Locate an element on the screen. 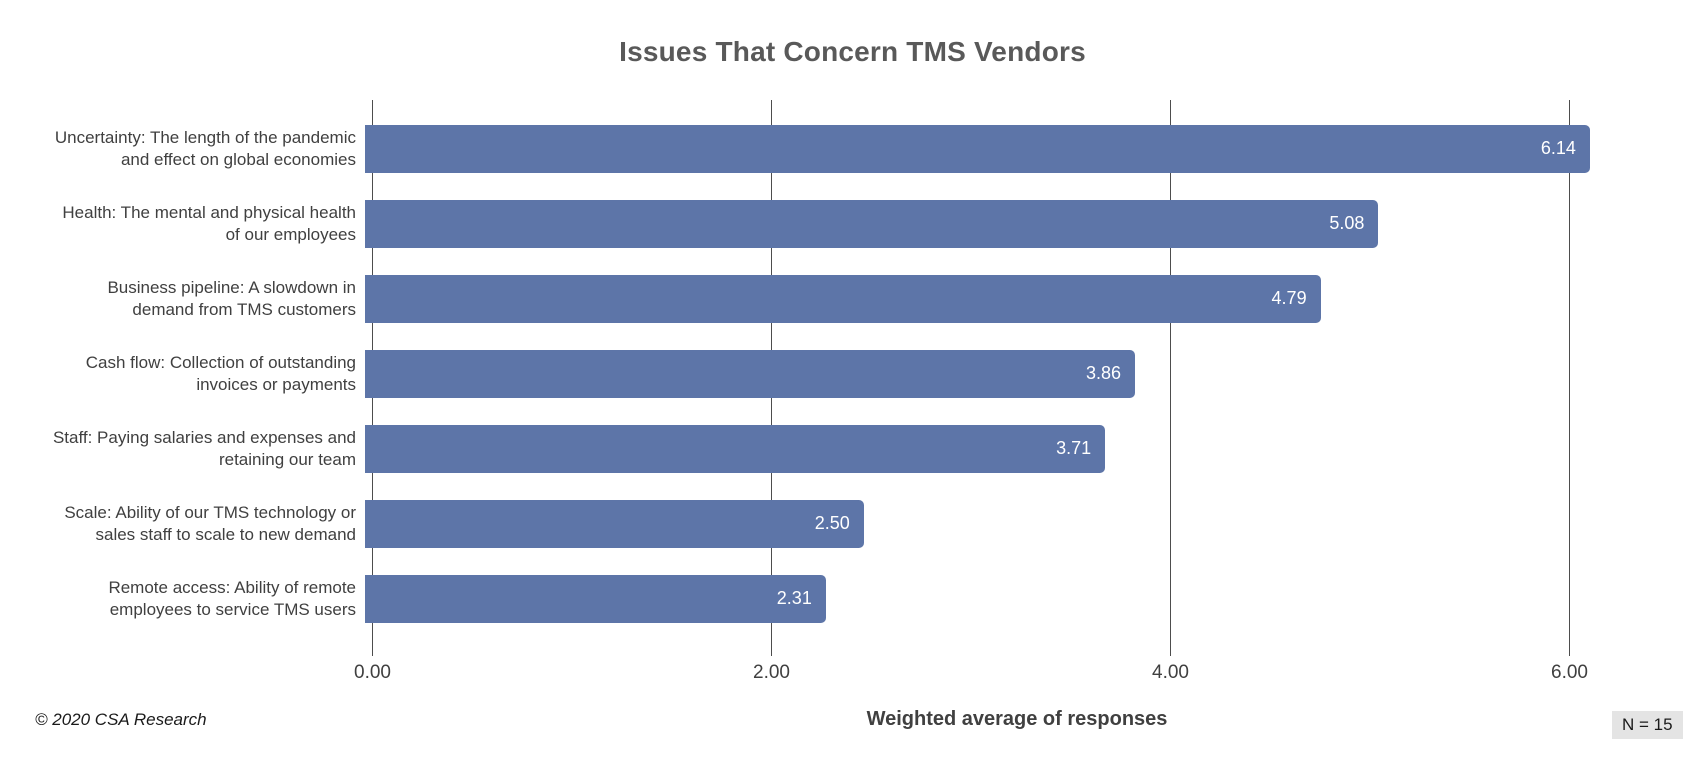  bar-value-label: 3.71 is located at coordinates (1074, 448).